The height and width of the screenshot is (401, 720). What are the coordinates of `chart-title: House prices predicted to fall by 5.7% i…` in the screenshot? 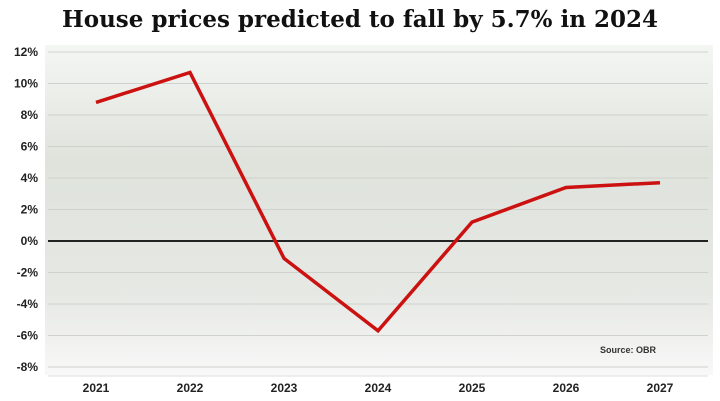 It's located at (360, 19).